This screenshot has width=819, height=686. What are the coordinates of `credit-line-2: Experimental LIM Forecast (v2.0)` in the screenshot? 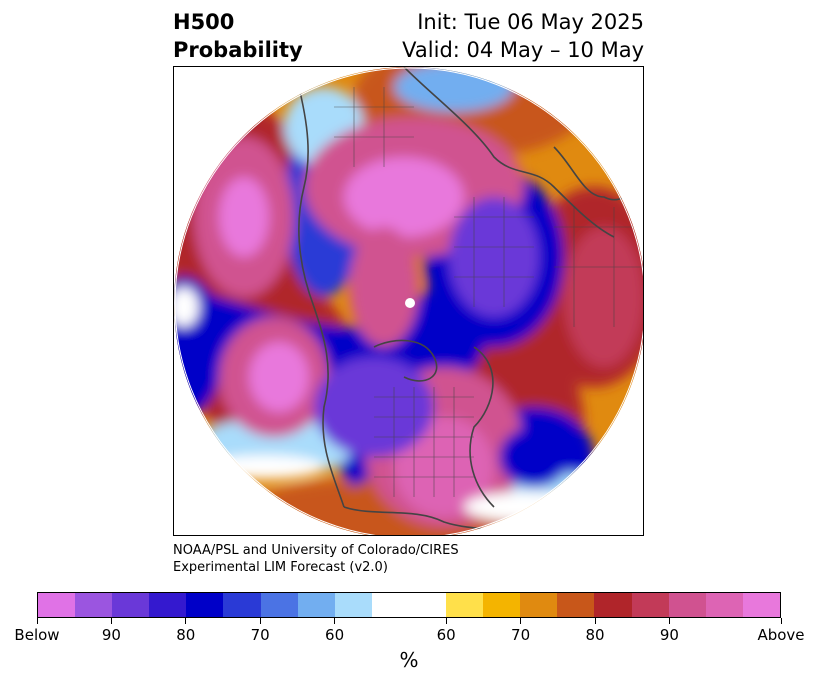 It's located at (280, 567).